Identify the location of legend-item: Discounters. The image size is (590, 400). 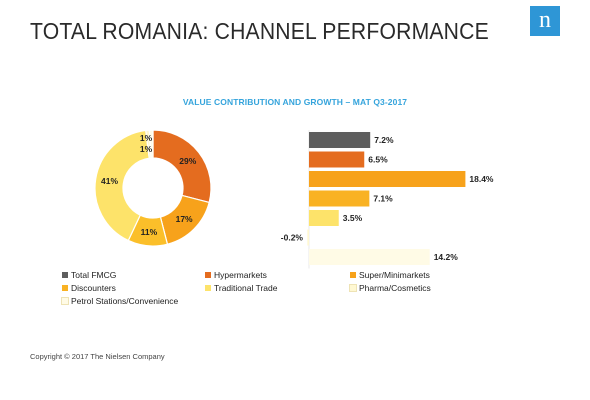
(89, 288).